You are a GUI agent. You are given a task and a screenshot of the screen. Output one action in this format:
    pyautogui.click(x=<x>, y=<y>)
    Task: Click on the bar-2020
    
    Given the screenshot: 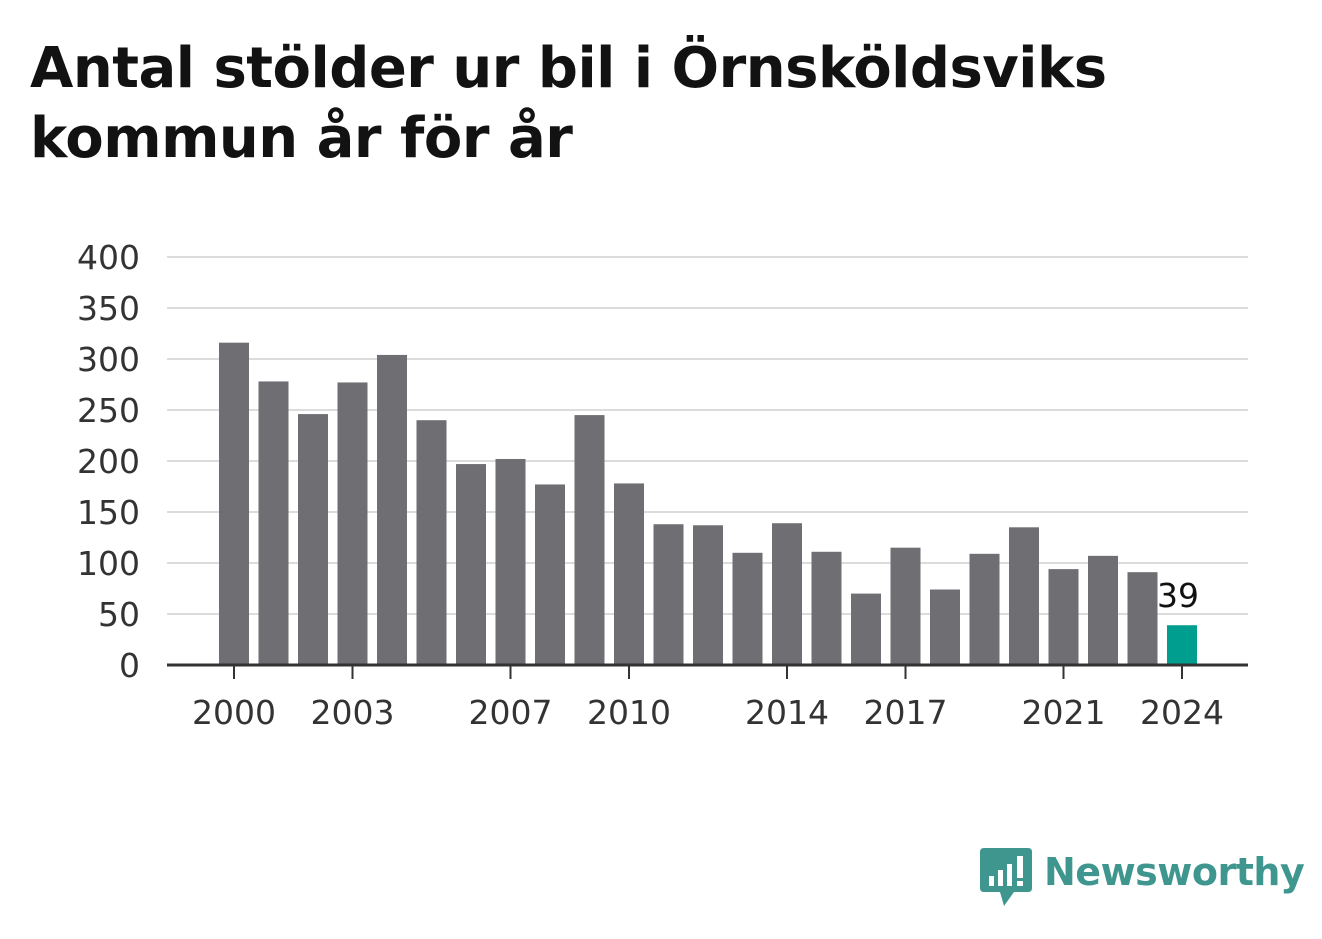 What is the action you would take?
    pyautogui.click(x=1024, y=596)
    